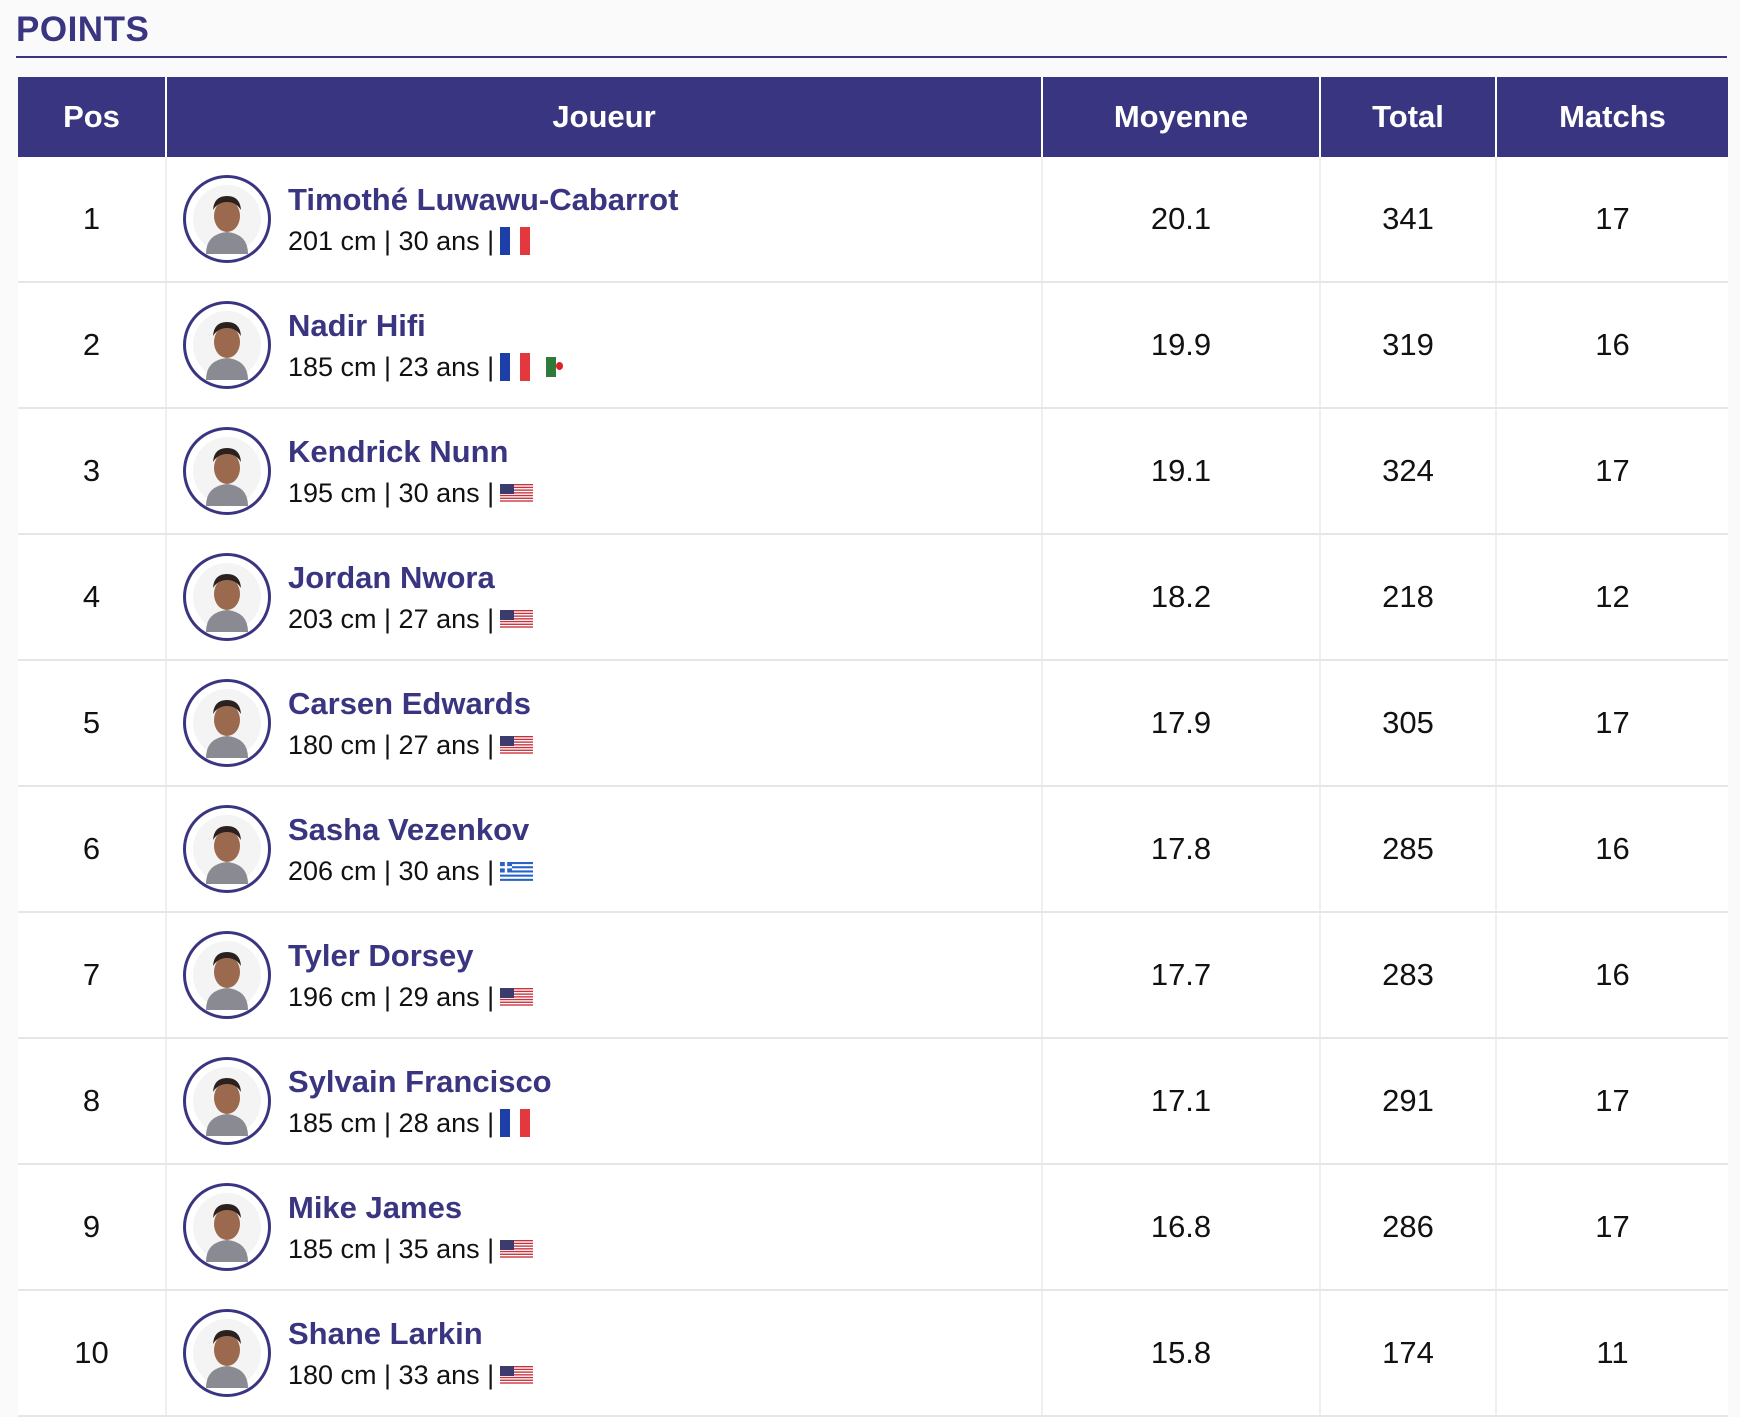 The height and width of the screenshot is (1417, 1740). Describe the element at coordinates (1612, 344) in the screenshot. I see `games-cell: 16` at that location.